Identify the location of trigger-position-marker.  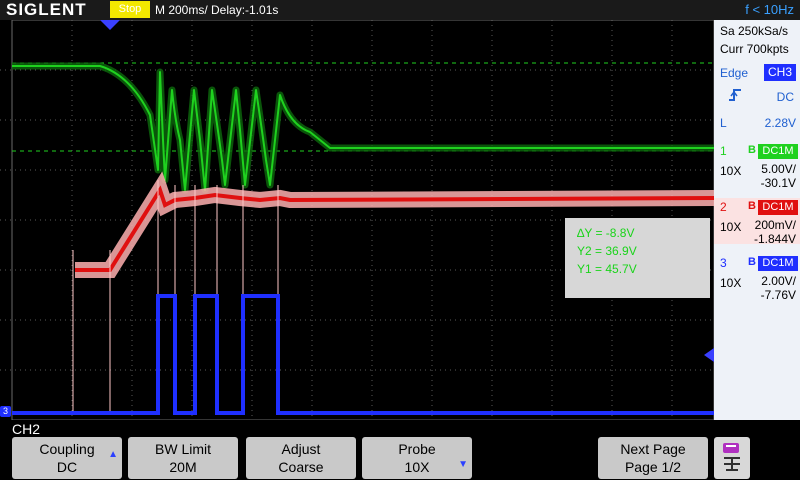
(110, 25).